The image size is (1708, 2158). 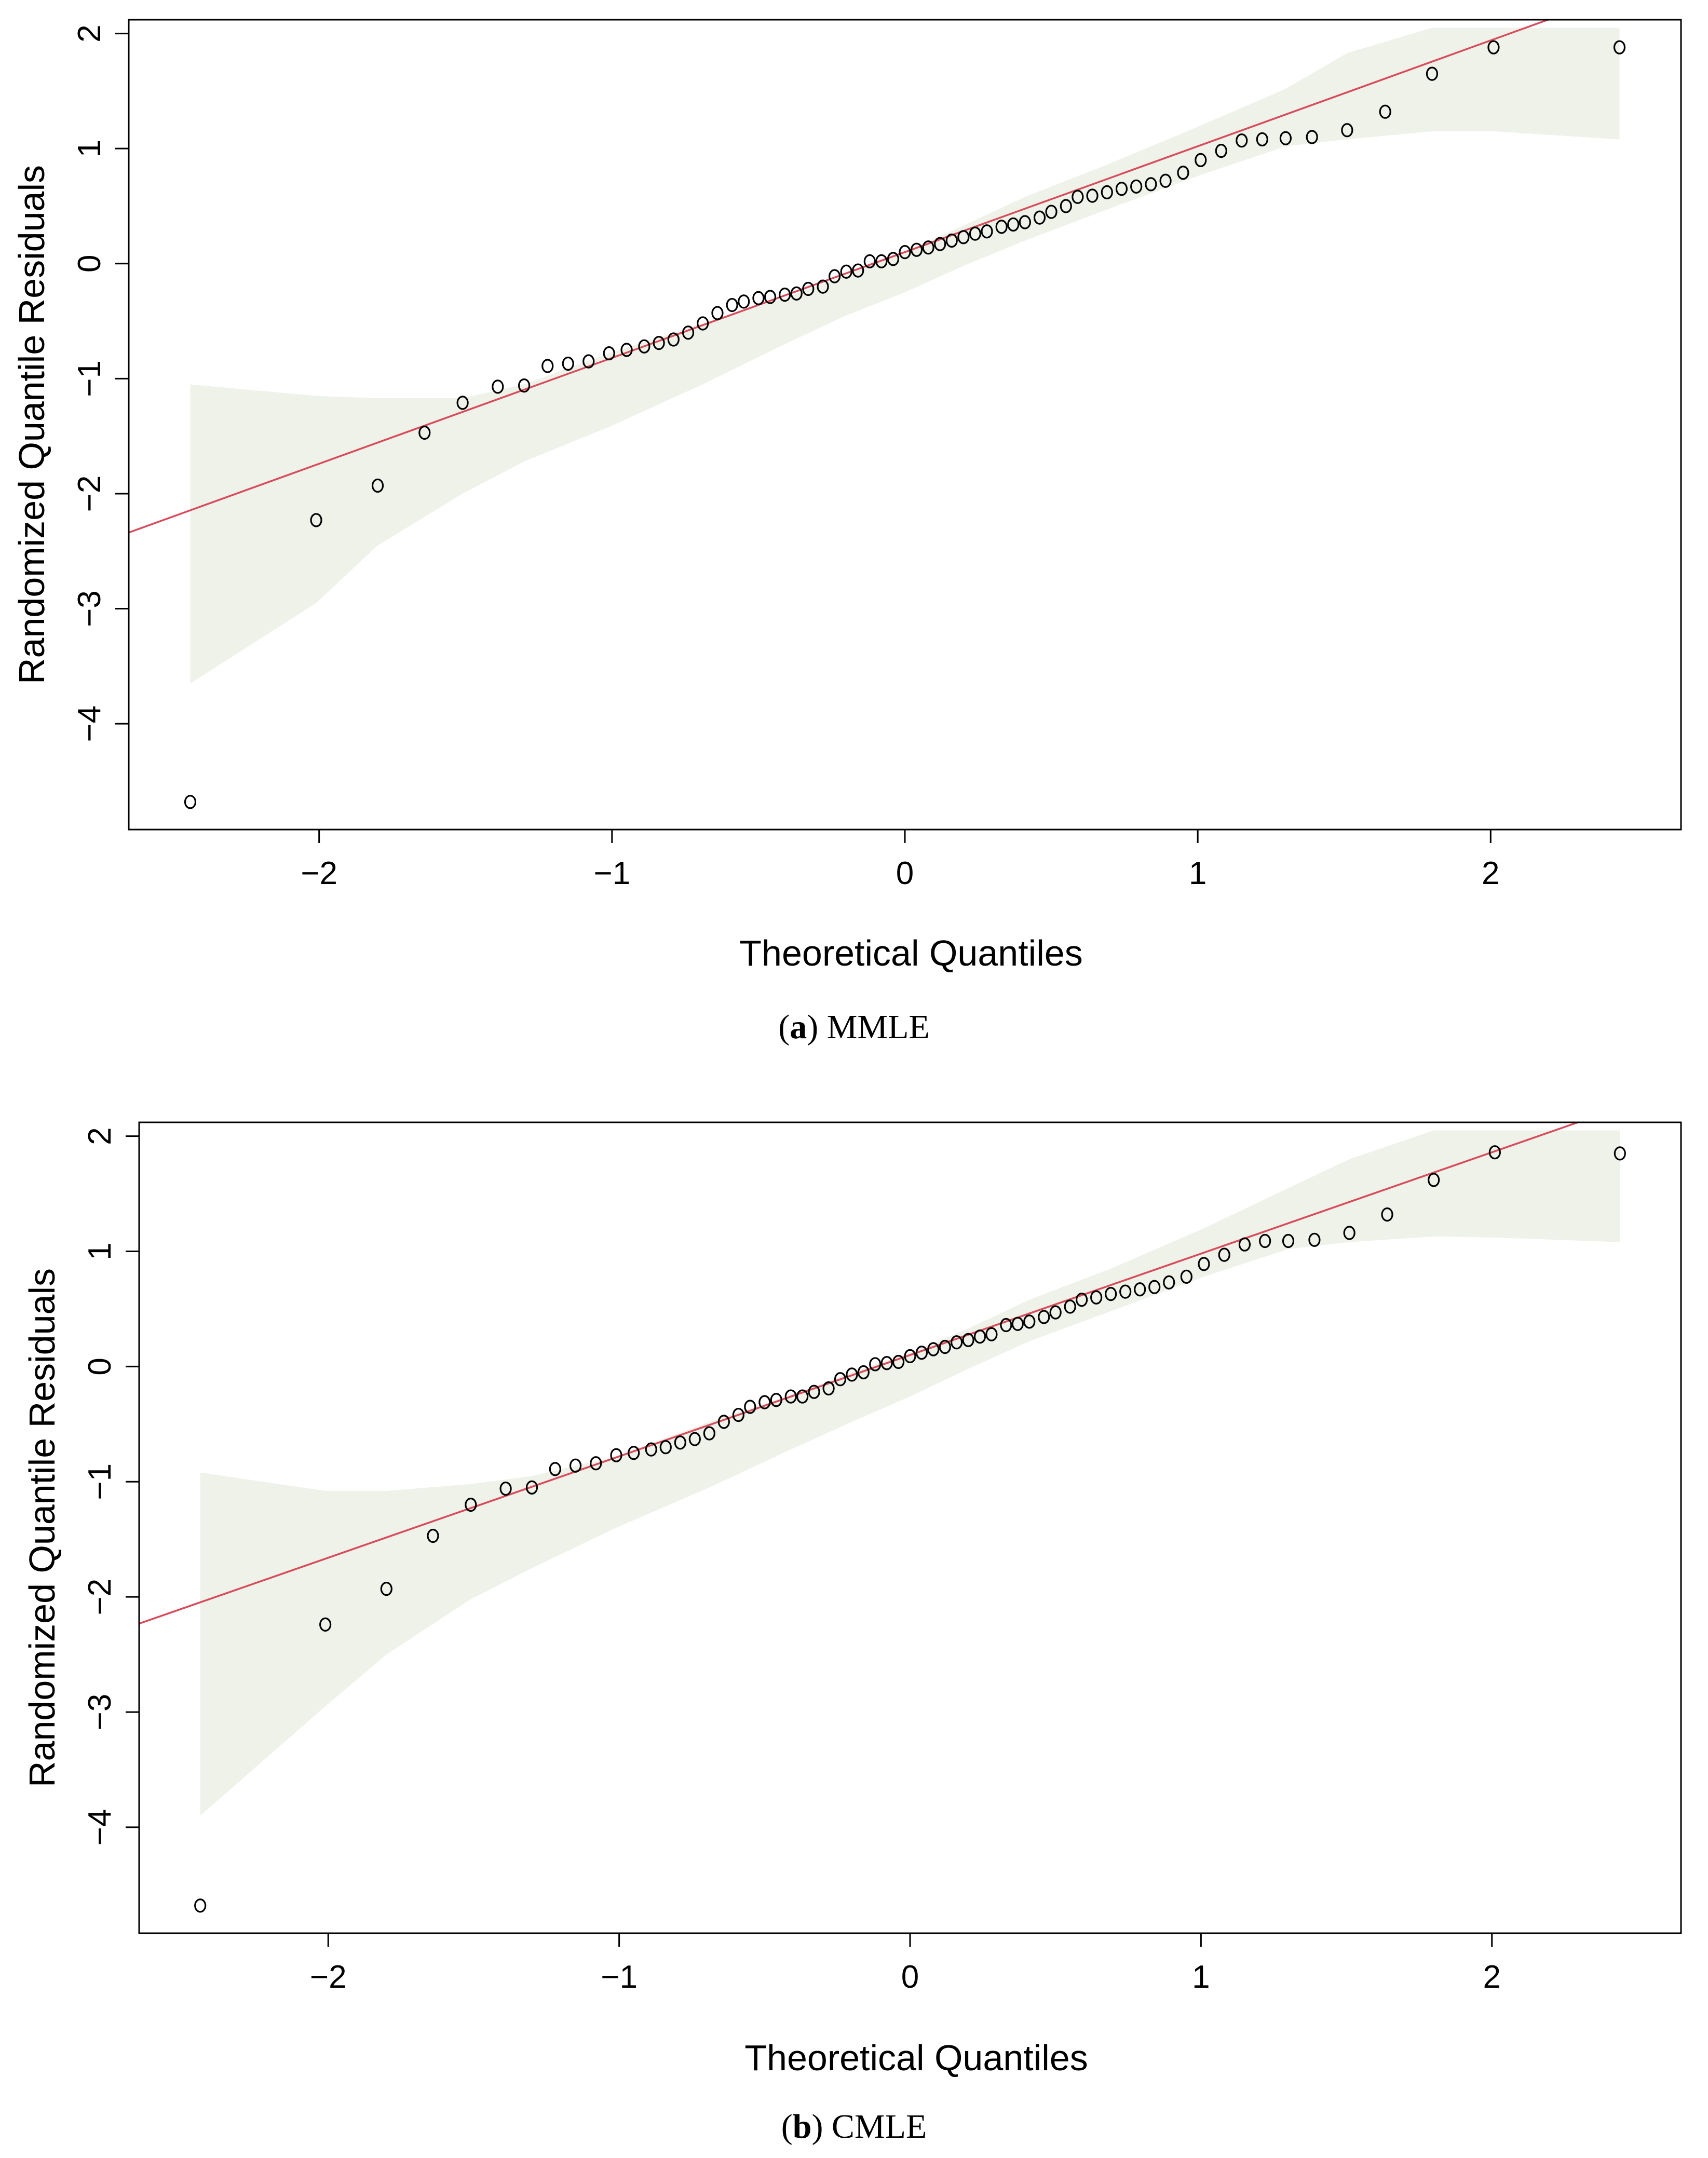 What do you see at coordinates (100, 1828) in the screenshot?
I see `panel-b-y-tick-label: −4` at bounding box center [100, 1828].